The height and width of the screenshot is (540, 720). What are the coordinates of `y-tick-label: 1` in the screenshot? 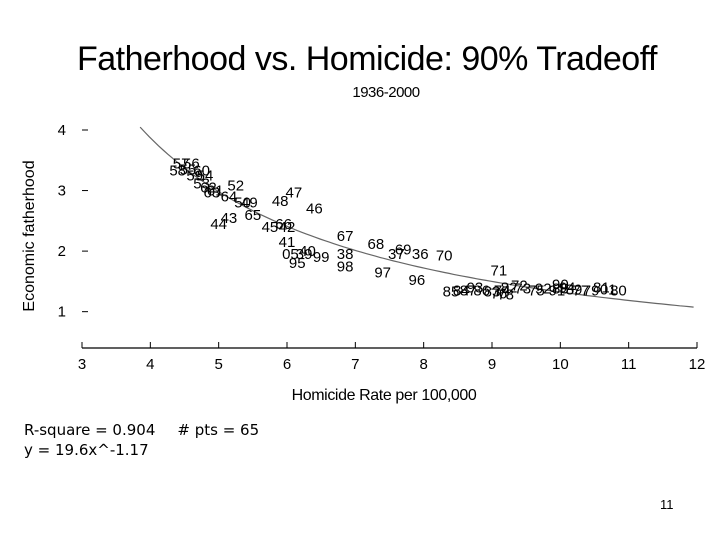 It's located at (62, 312).